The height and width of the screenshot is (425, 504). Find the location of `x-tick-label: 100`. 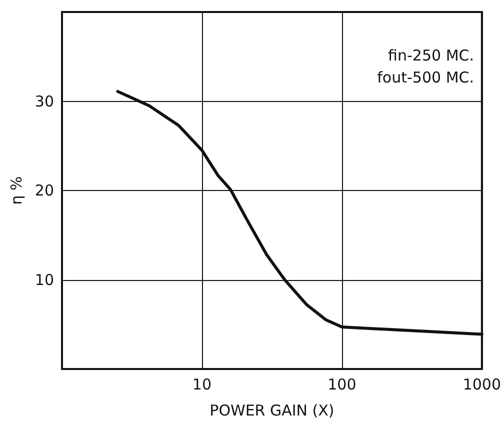

x-tick-label: 100 is located at coordinates (342, 385).